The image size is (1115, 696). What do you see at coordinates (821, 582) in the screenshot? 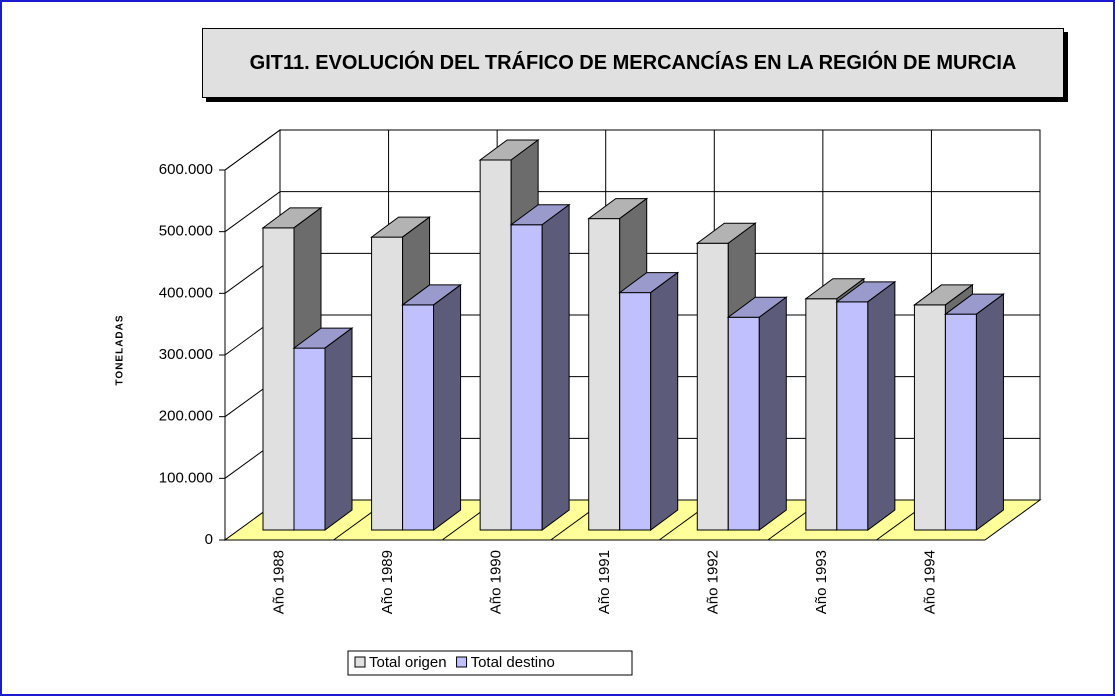
I see `x-tick-label: Año 1993` at bounding box center [821, 582].